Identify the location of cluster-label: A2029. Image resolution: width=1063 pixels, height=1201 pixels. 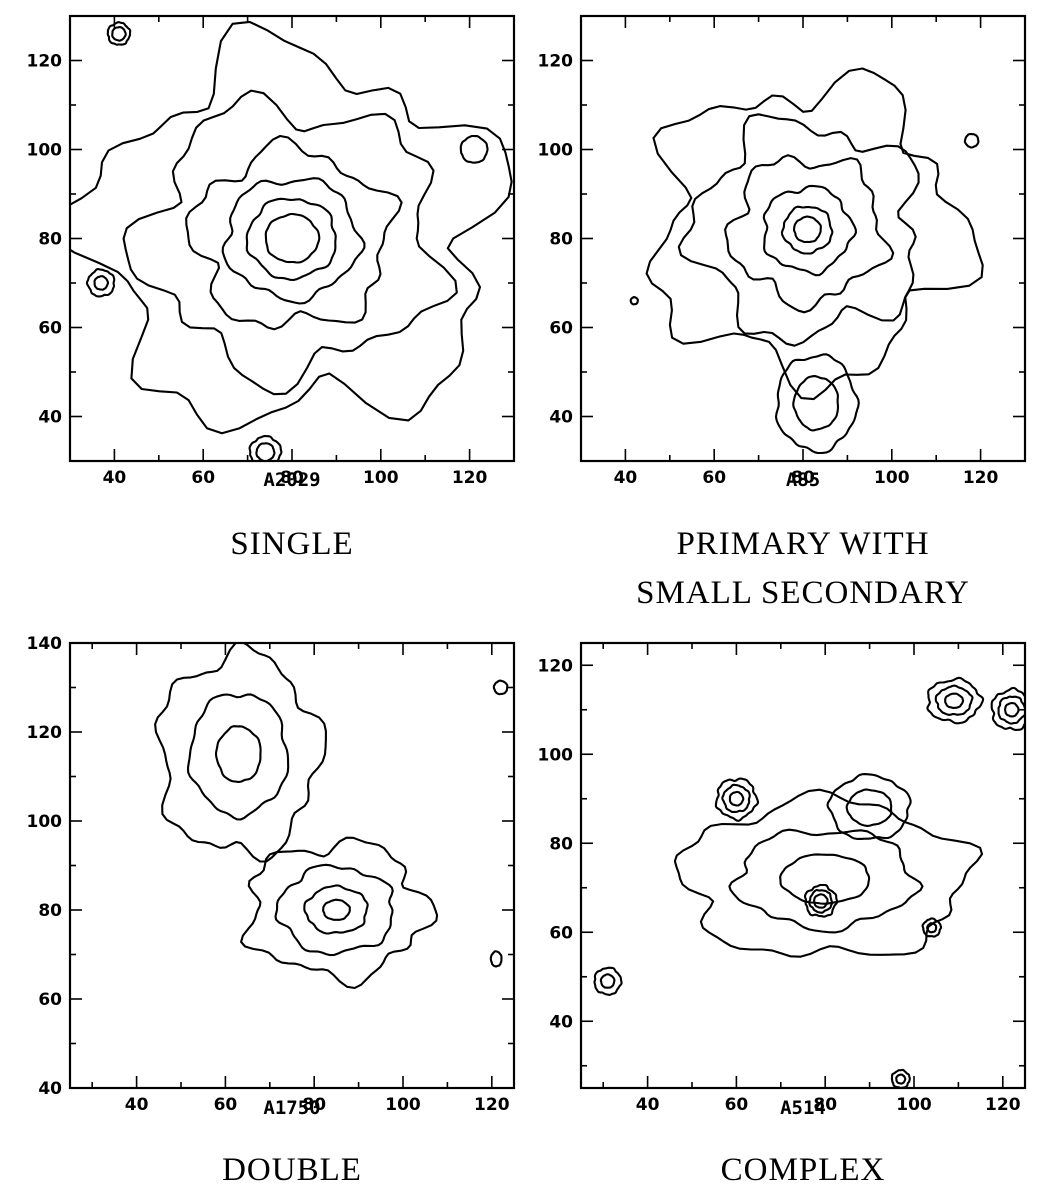
(291, 480).